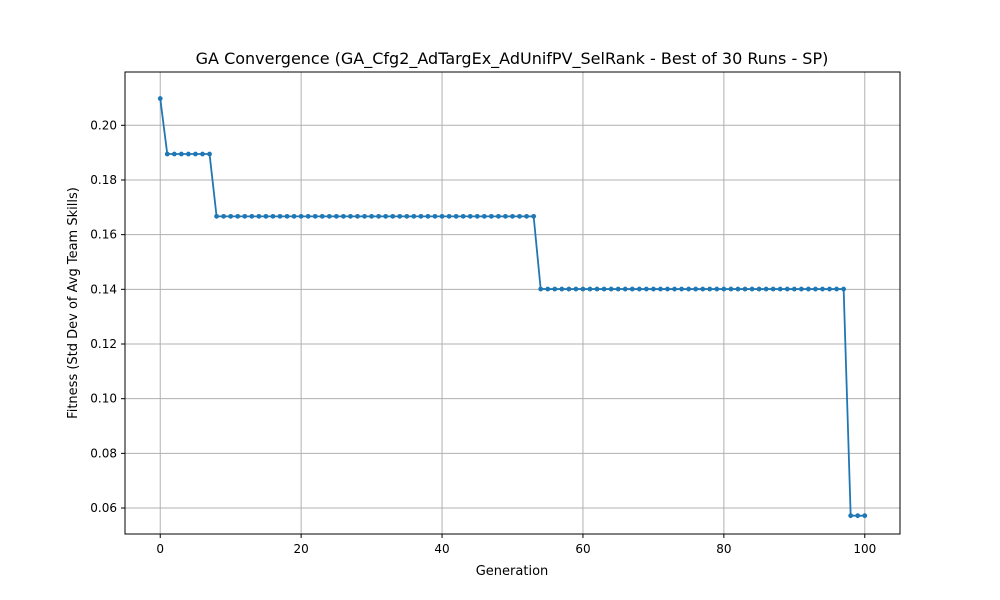  What do you see at coordinates (300, 549) in the screenshot?
I see `x-tick-label: 20` at bounding box center [300, 549].